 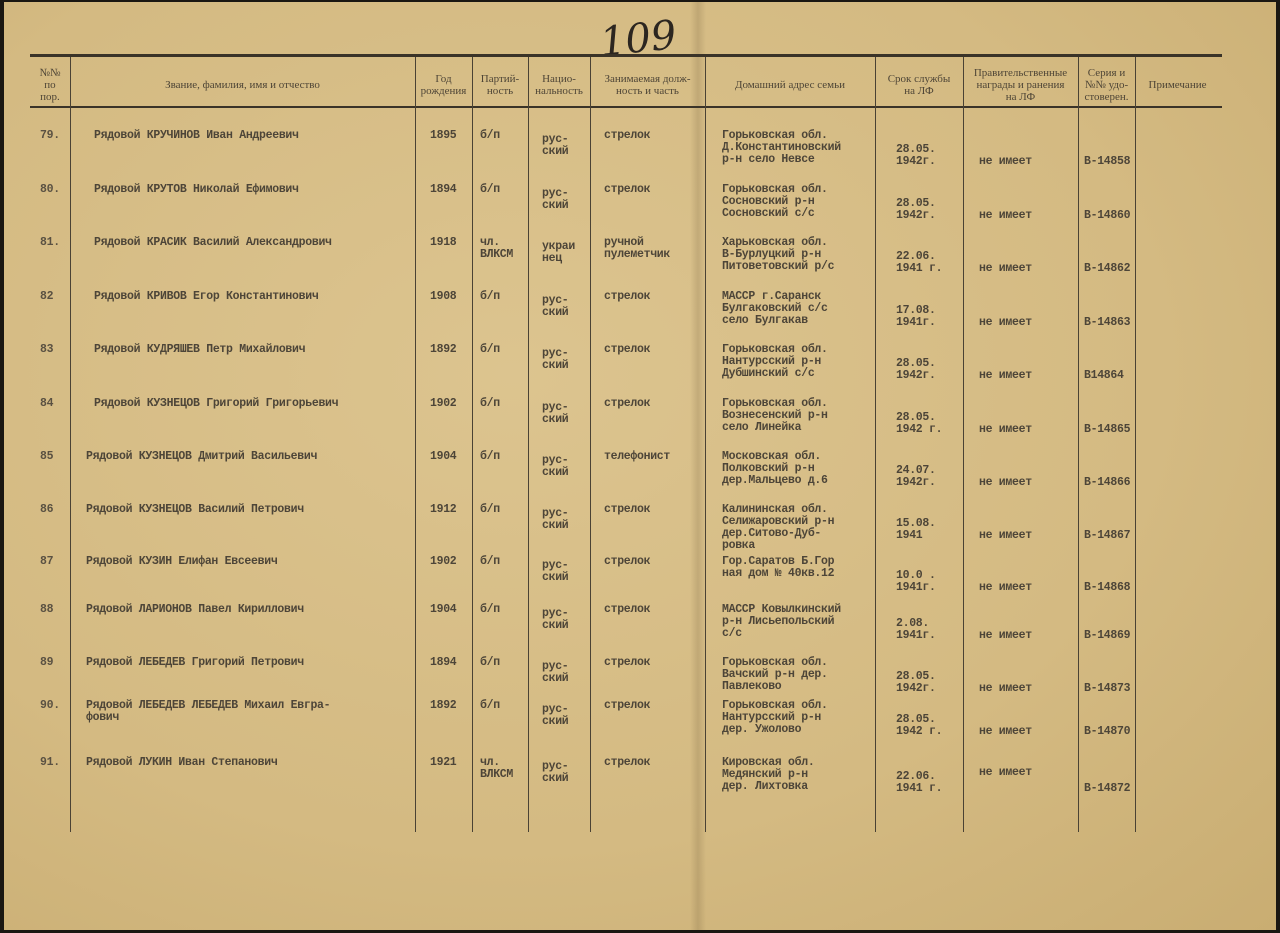 What do you see at coordinates (916, 629) in the screenshot?
I see `service-start-date: 2.08. 1941г.` at bounding box center [916, 629].